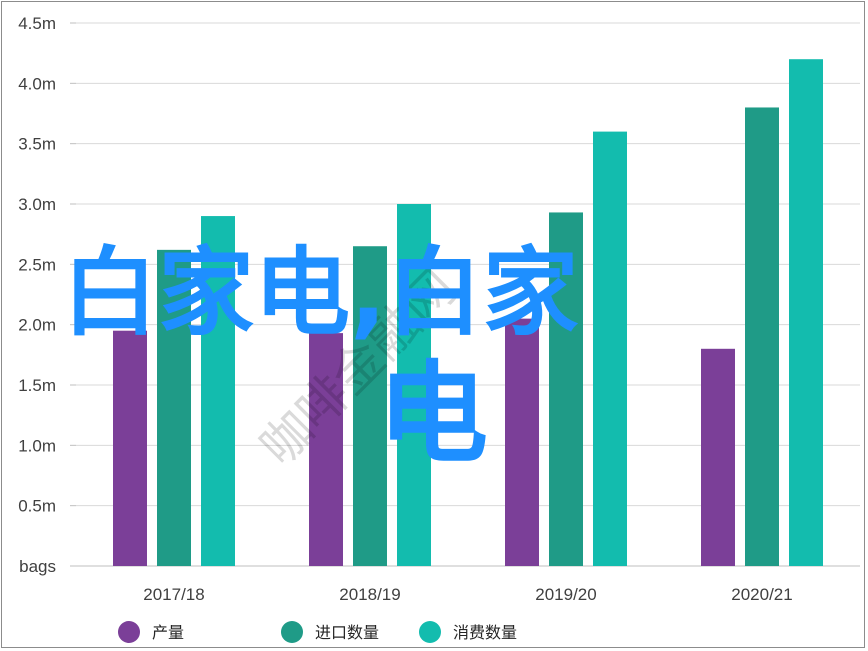  Describe the element at coordinates (37, 295) in the screenshot. I see `y-axis-tick-labels: bags 0.5m 1.0m 1.5m 2.0m 2.5m 3.0m 3.5m 4.0m 4.5m` at that location.